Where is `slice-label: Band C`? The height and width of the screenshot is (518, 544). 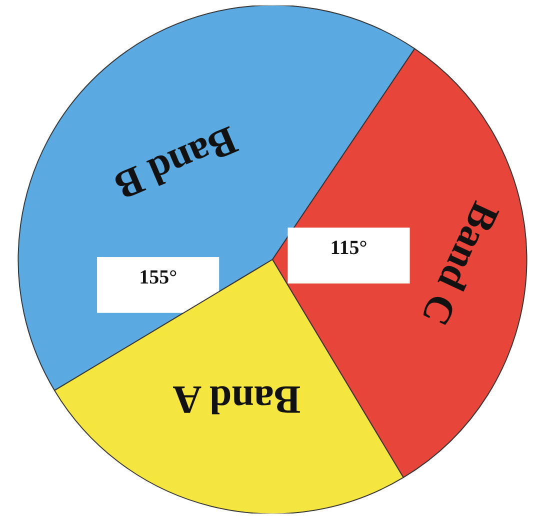
slice-label: Band C is located at coordinates (460, 264).